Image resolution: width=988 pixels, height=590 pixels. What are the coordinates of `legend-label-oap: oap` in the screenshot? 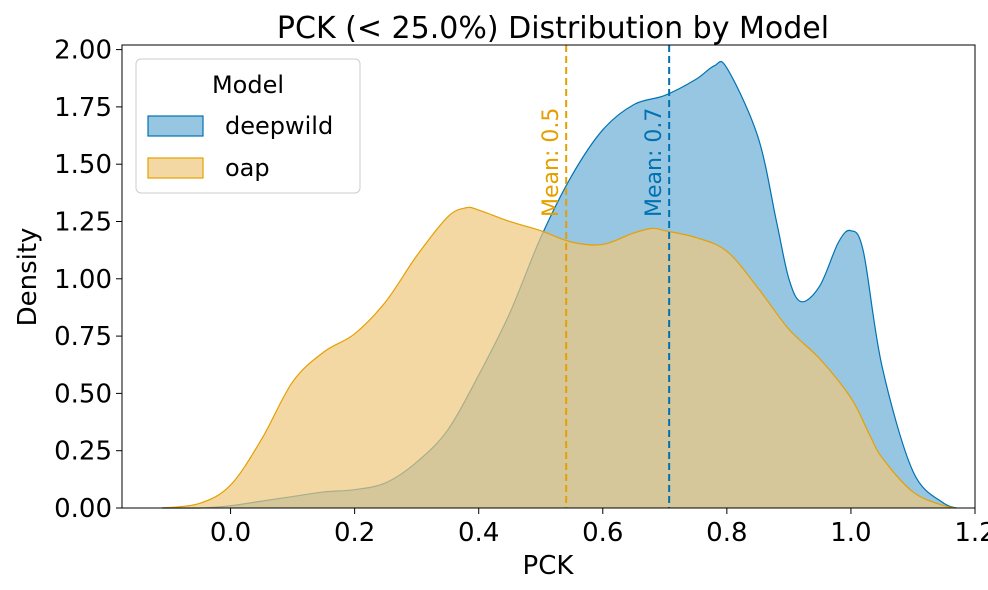 It's located at (247, 168).